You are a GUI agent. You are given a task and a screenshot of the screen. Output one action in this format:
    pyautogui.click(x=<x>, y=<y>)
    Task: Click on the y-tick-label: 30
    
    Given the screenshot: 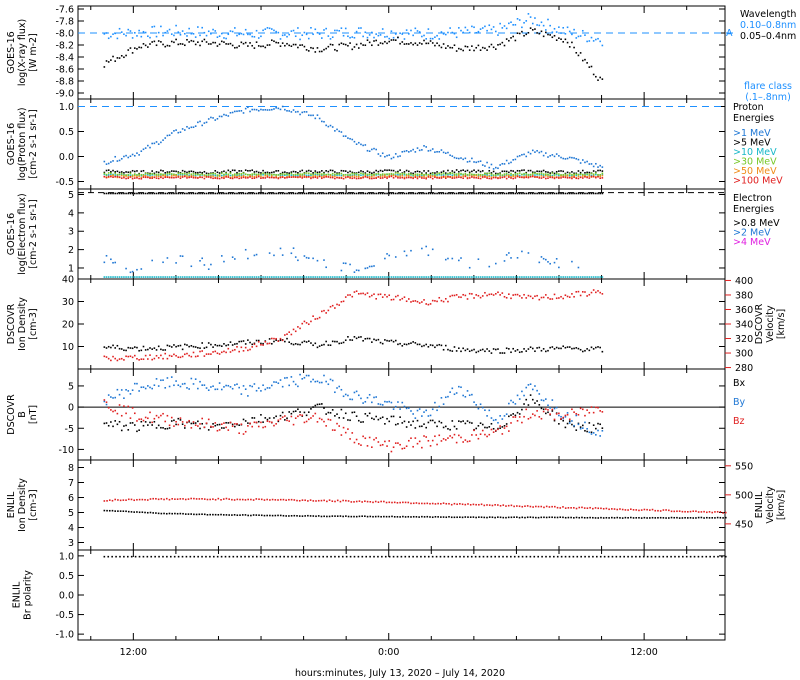 What is the action you would take?
    pyautogui.click(x=68, y=302)
    